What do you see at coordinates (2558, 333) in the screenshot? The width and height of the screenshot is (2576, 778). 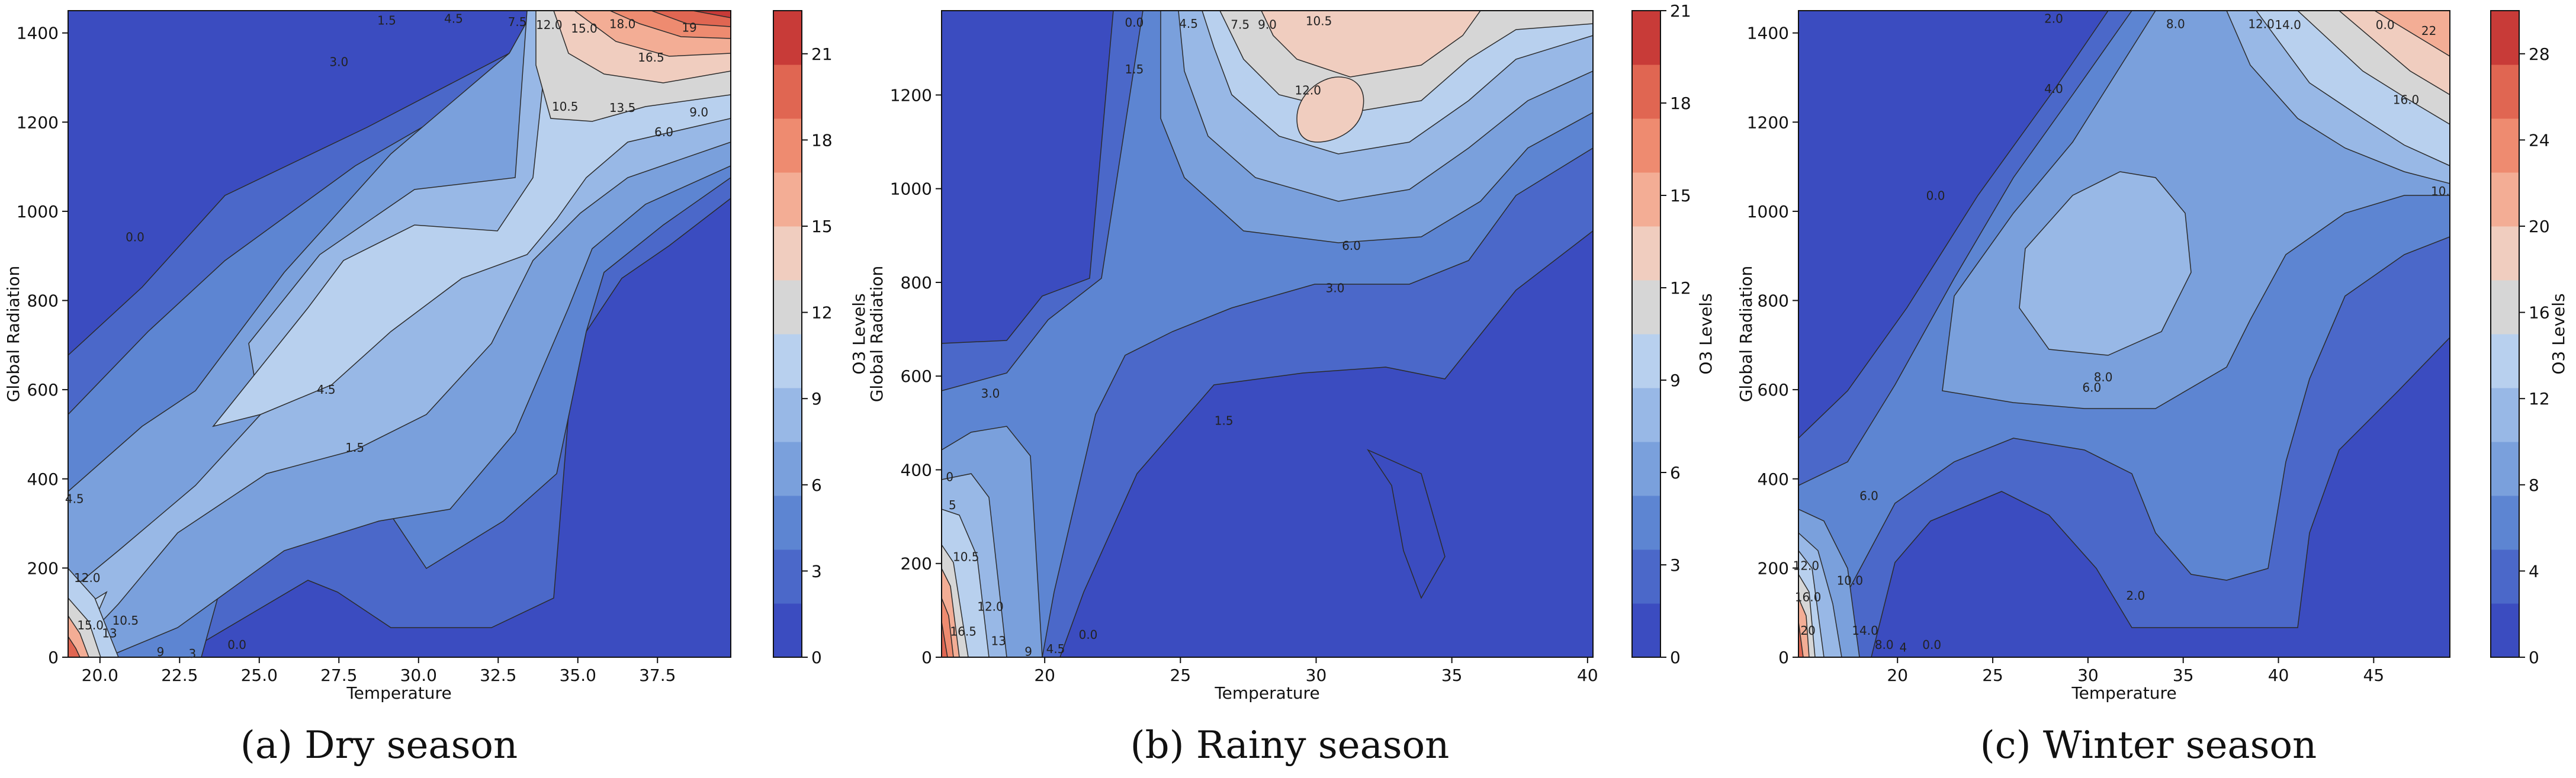 I see `colorbar-label: O3 Levels` at bounding box center [2558, 333].